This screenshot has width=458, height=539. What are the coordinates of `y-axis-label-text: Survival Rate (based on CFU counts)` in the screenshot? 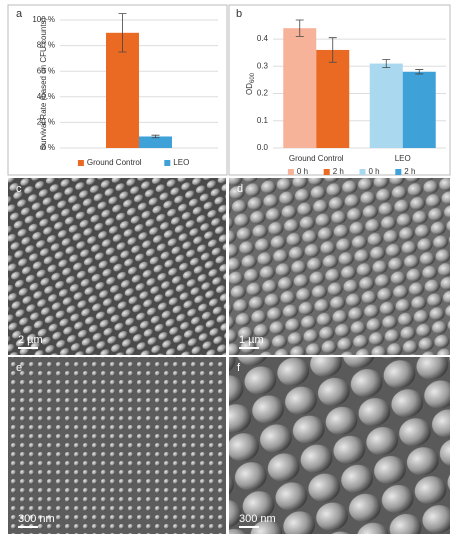 It's located at (43, 83).